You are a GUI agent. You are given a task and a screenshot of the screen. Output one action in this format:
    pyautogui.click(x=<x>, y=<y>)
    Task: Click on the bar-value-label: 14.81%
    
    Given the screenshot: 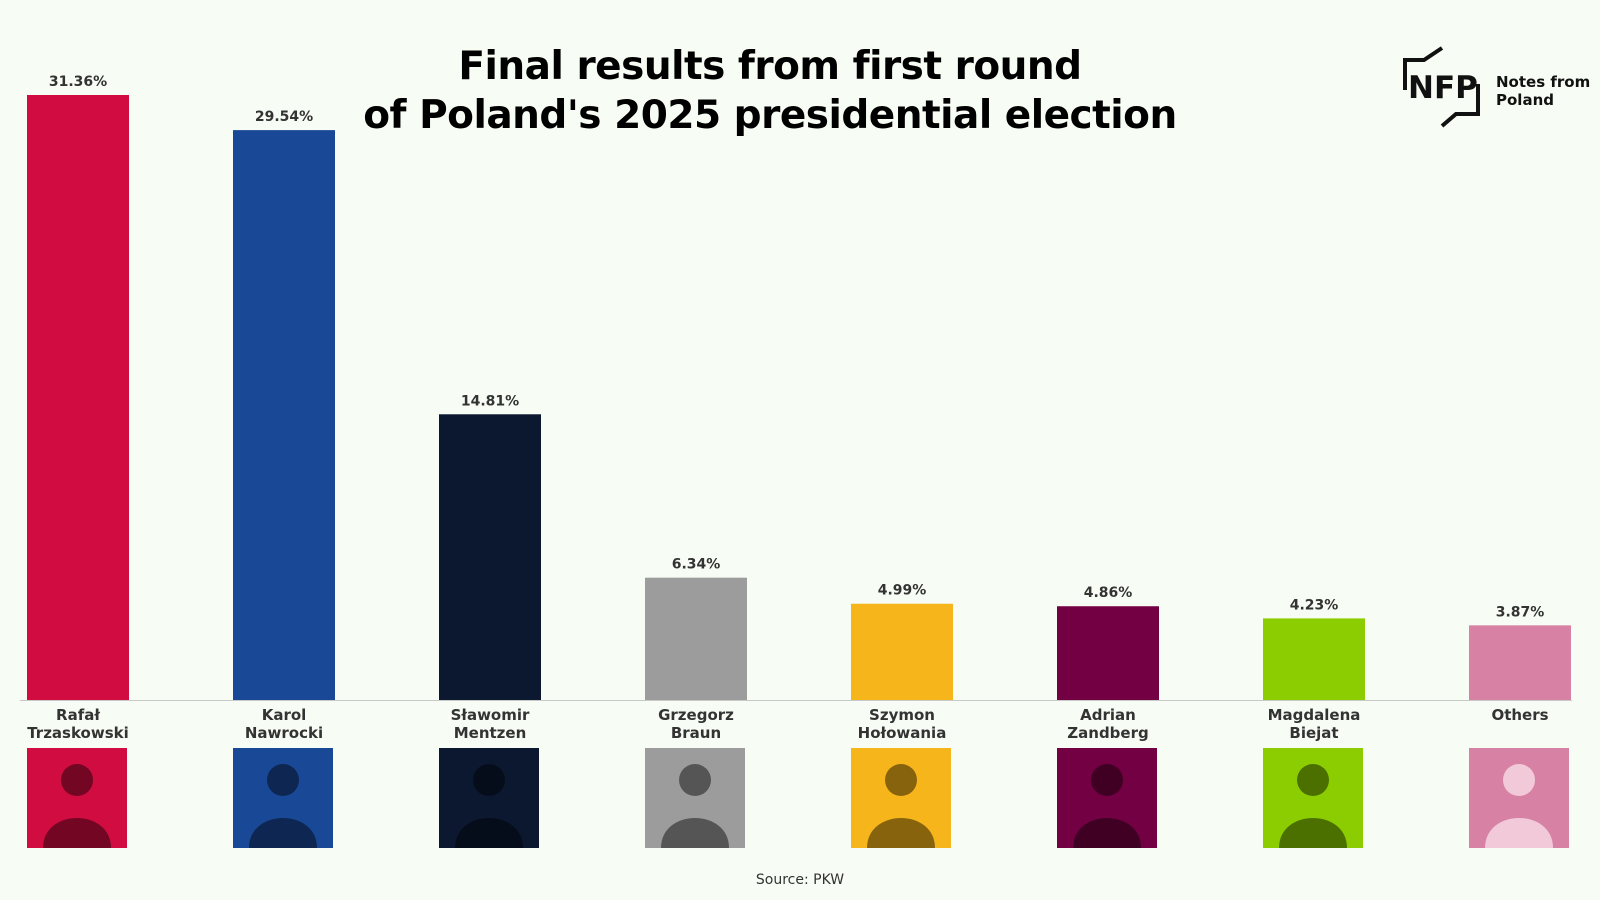 What is the action you would take?
    pyautogui.click(x=490, y=401)
    